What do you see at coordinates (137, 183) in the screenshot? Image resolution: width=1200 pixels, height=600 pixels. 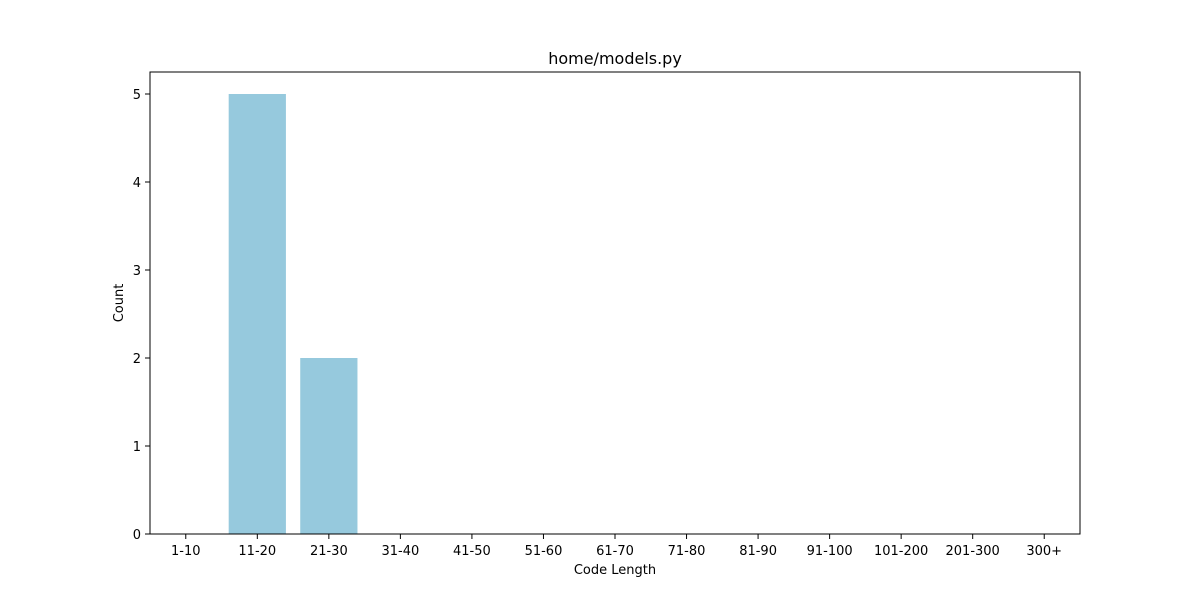 I see `y-tick-label: 4` at bounding box center [137, 183].